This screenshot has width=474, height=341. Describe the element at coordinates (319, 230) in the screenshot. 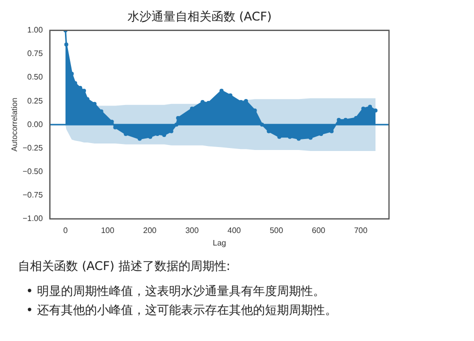

I see `x-tick-label: 600` at that location.